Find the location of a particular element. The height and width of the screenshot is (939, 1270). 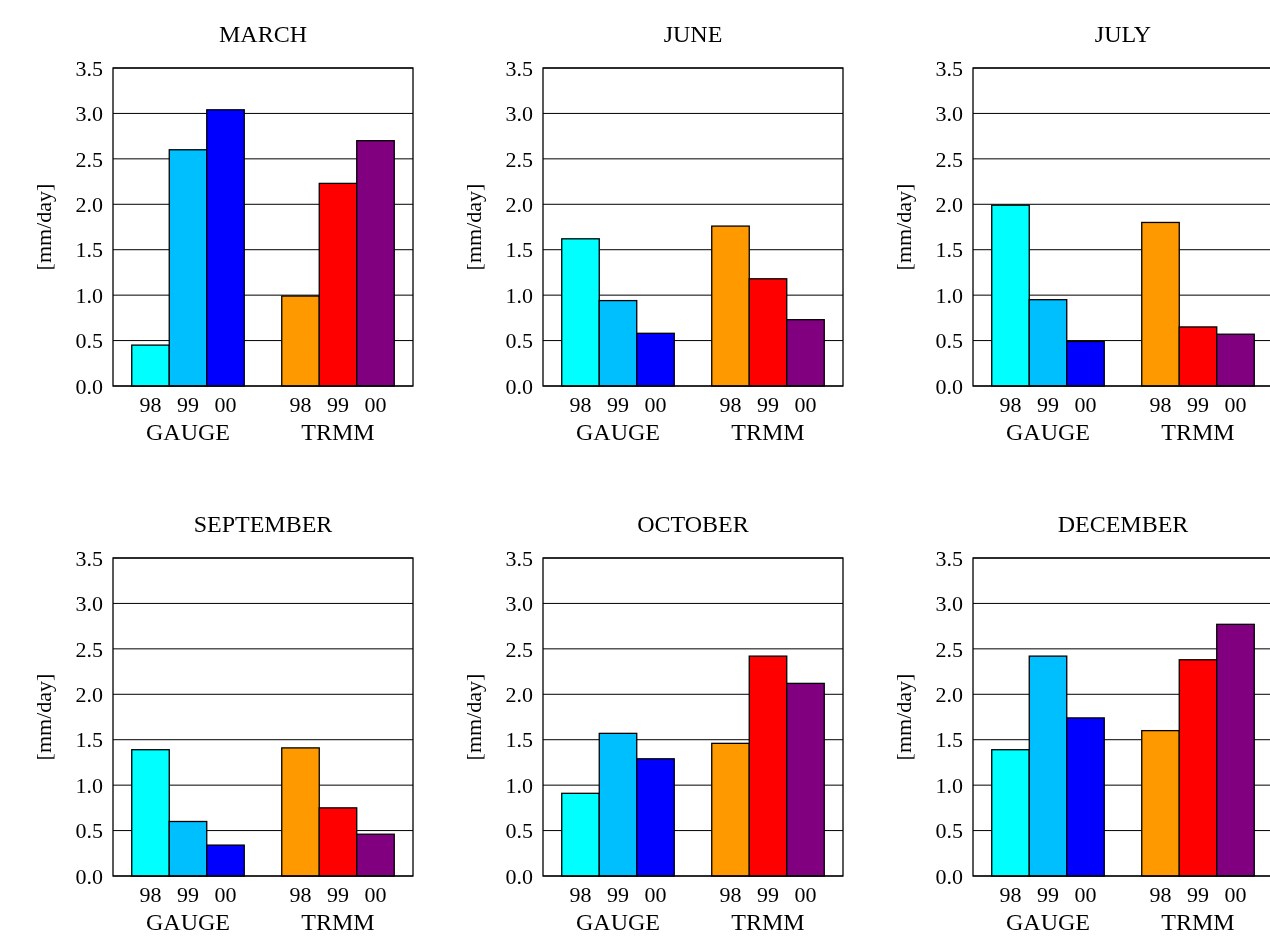

chart-title: JULY is located at coordinates (1123, 34).